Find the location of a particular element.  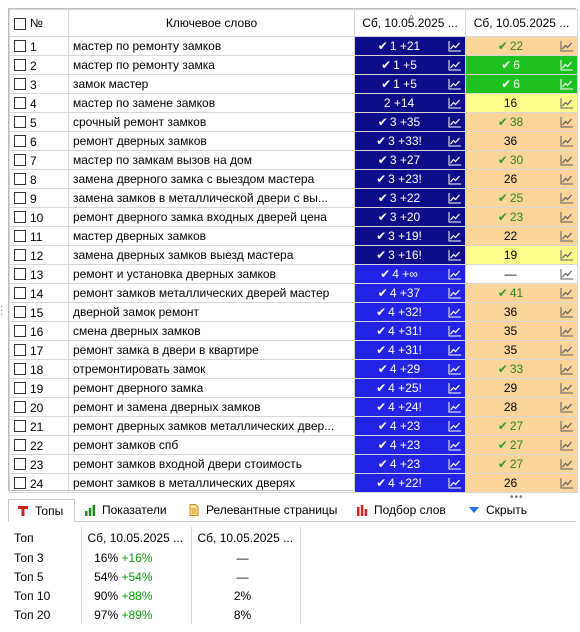

position-cell-date2: 36 is located at coordinates (521, 312).